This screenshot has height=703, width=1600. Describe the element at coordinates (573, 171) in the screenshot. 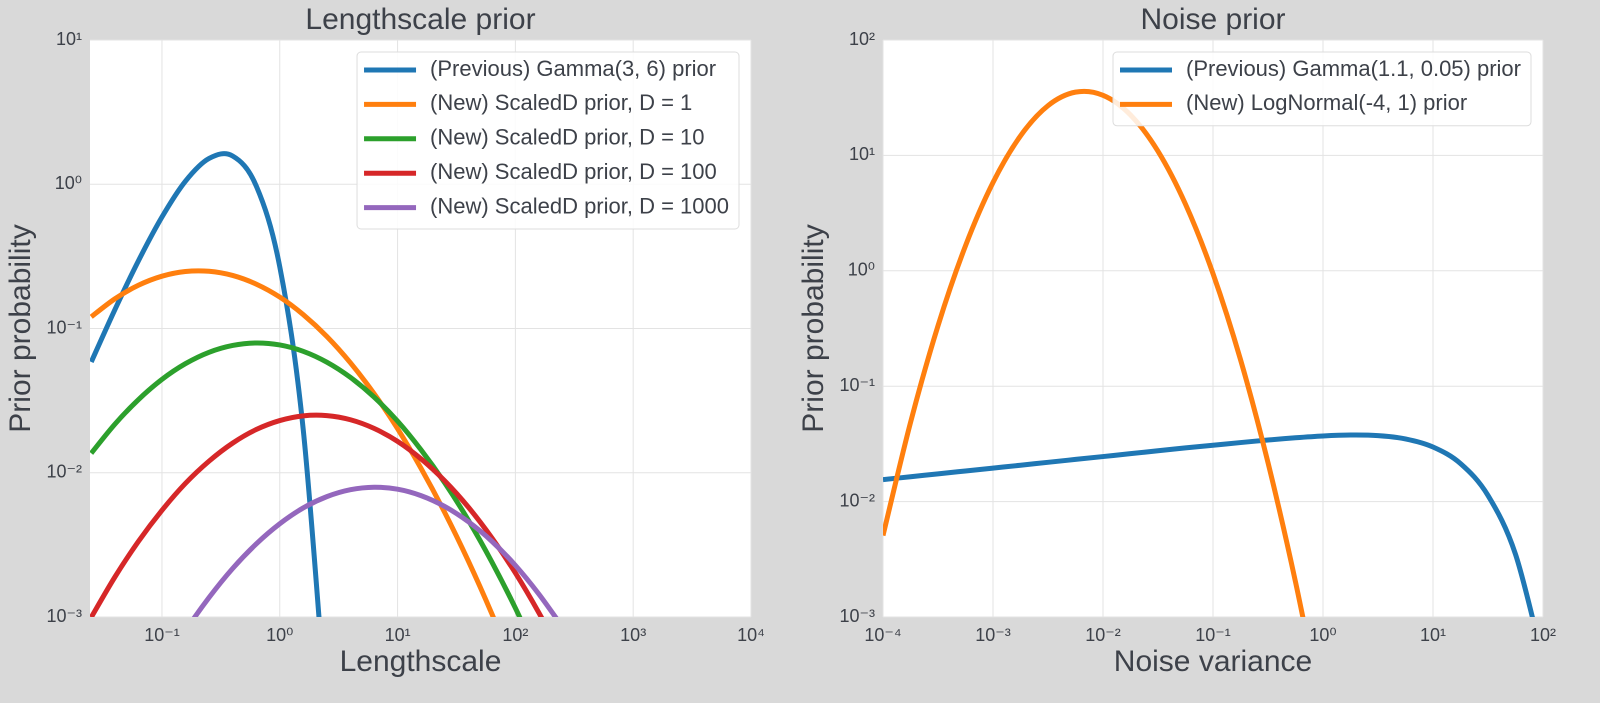

I see `legend-label: (New) ScaledD prior, D = 100` at that location.